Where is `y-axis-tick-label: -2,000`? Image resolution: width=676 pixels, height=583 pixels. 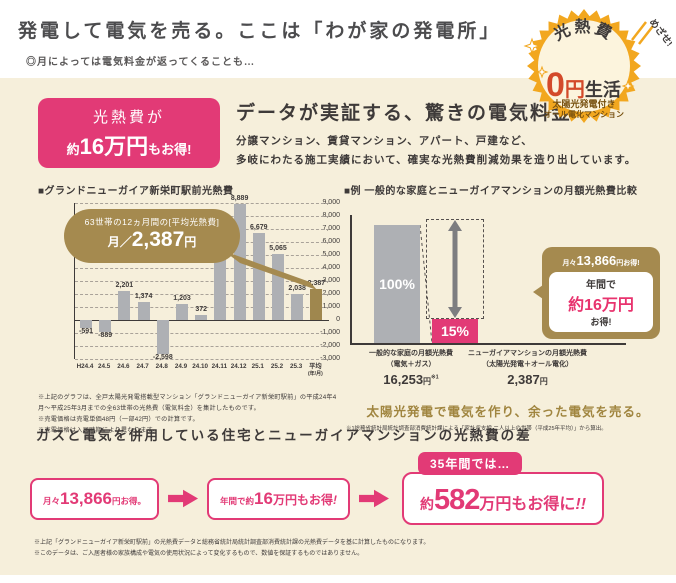
y-axis-tick-label: -2,000 is located at coordinates (330, 345).